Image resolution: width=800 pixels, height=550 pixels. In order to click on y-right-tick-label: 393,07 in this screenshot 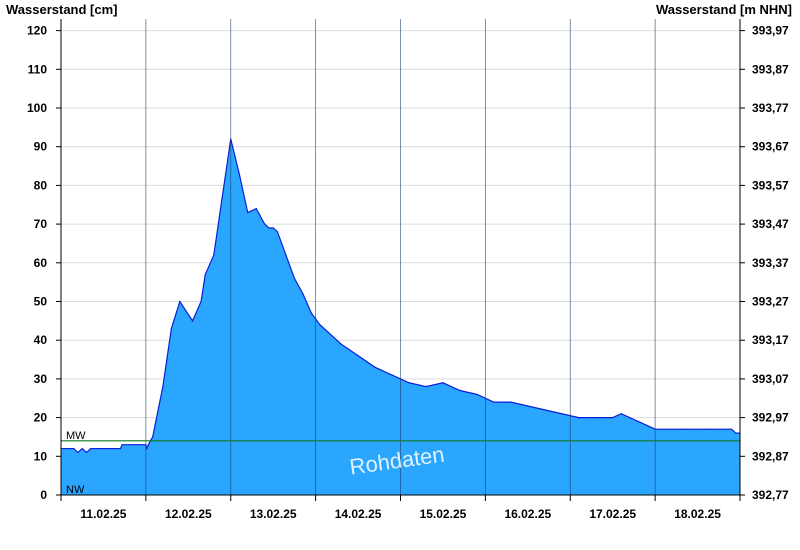, I will do `click(770, 379)`.